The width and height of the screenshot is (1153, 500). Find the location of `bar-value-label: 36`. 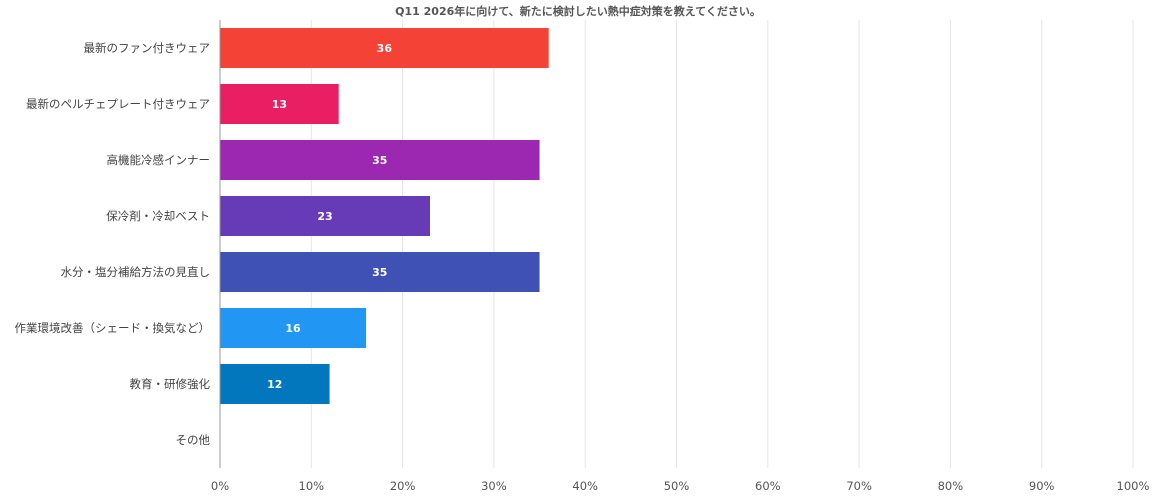

bar-value-label: 36 is located at coordinates (385, 48).